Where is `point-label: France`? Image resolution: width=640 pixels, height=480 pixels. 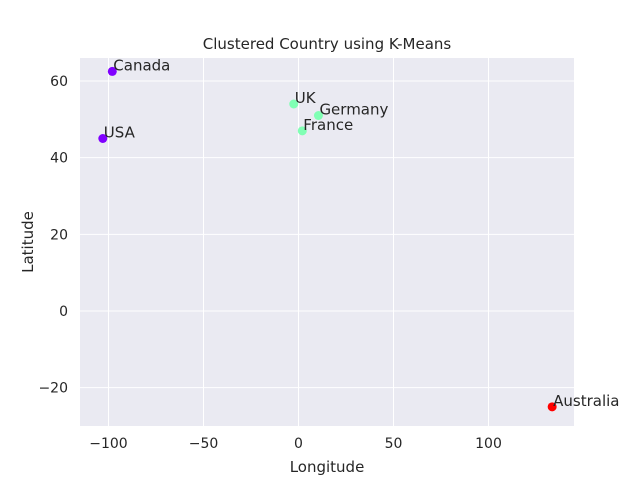 point-label: France is located at coordinates (328, 125).